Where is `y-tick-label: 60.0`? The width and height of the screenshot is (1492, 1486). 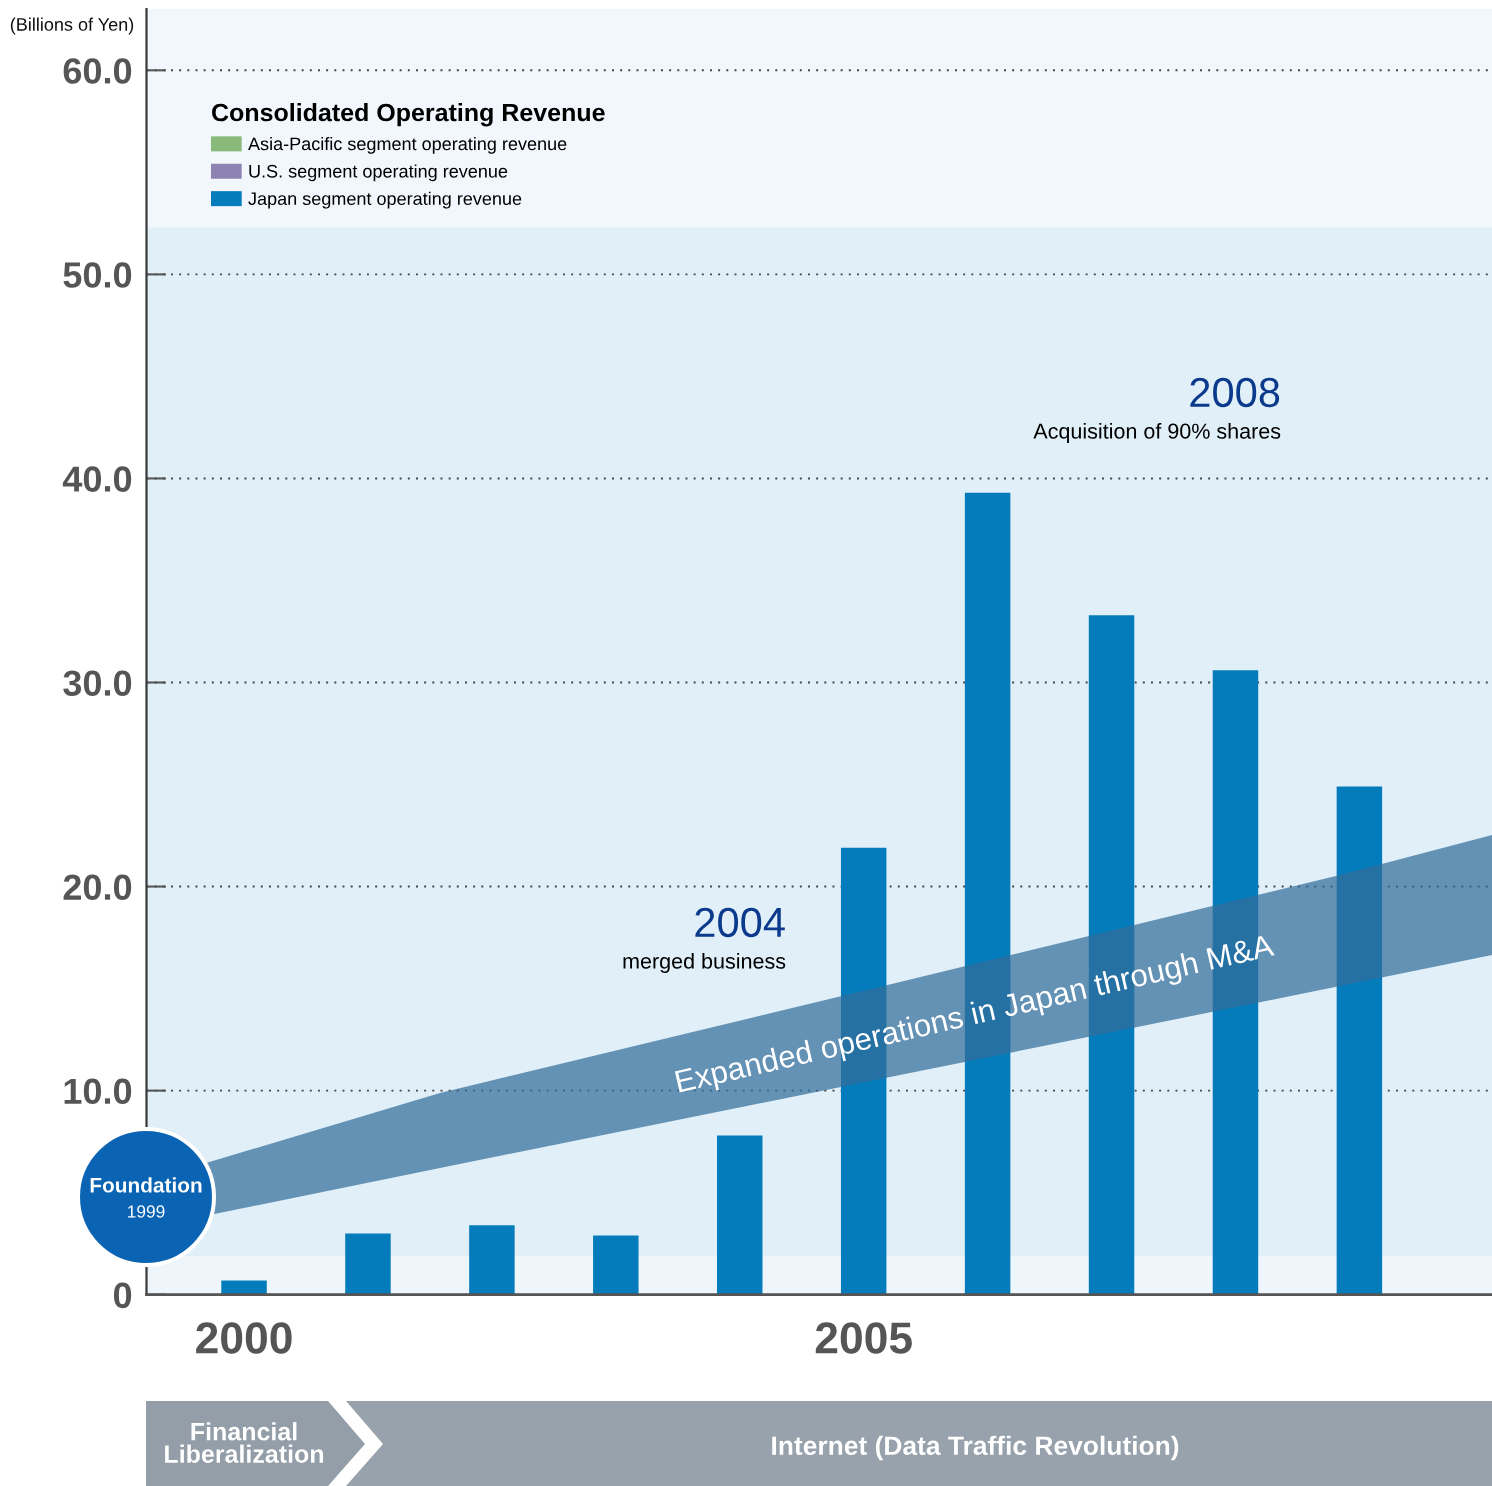 y-tick-label: 60.0 is located at coordinates (97, 71).